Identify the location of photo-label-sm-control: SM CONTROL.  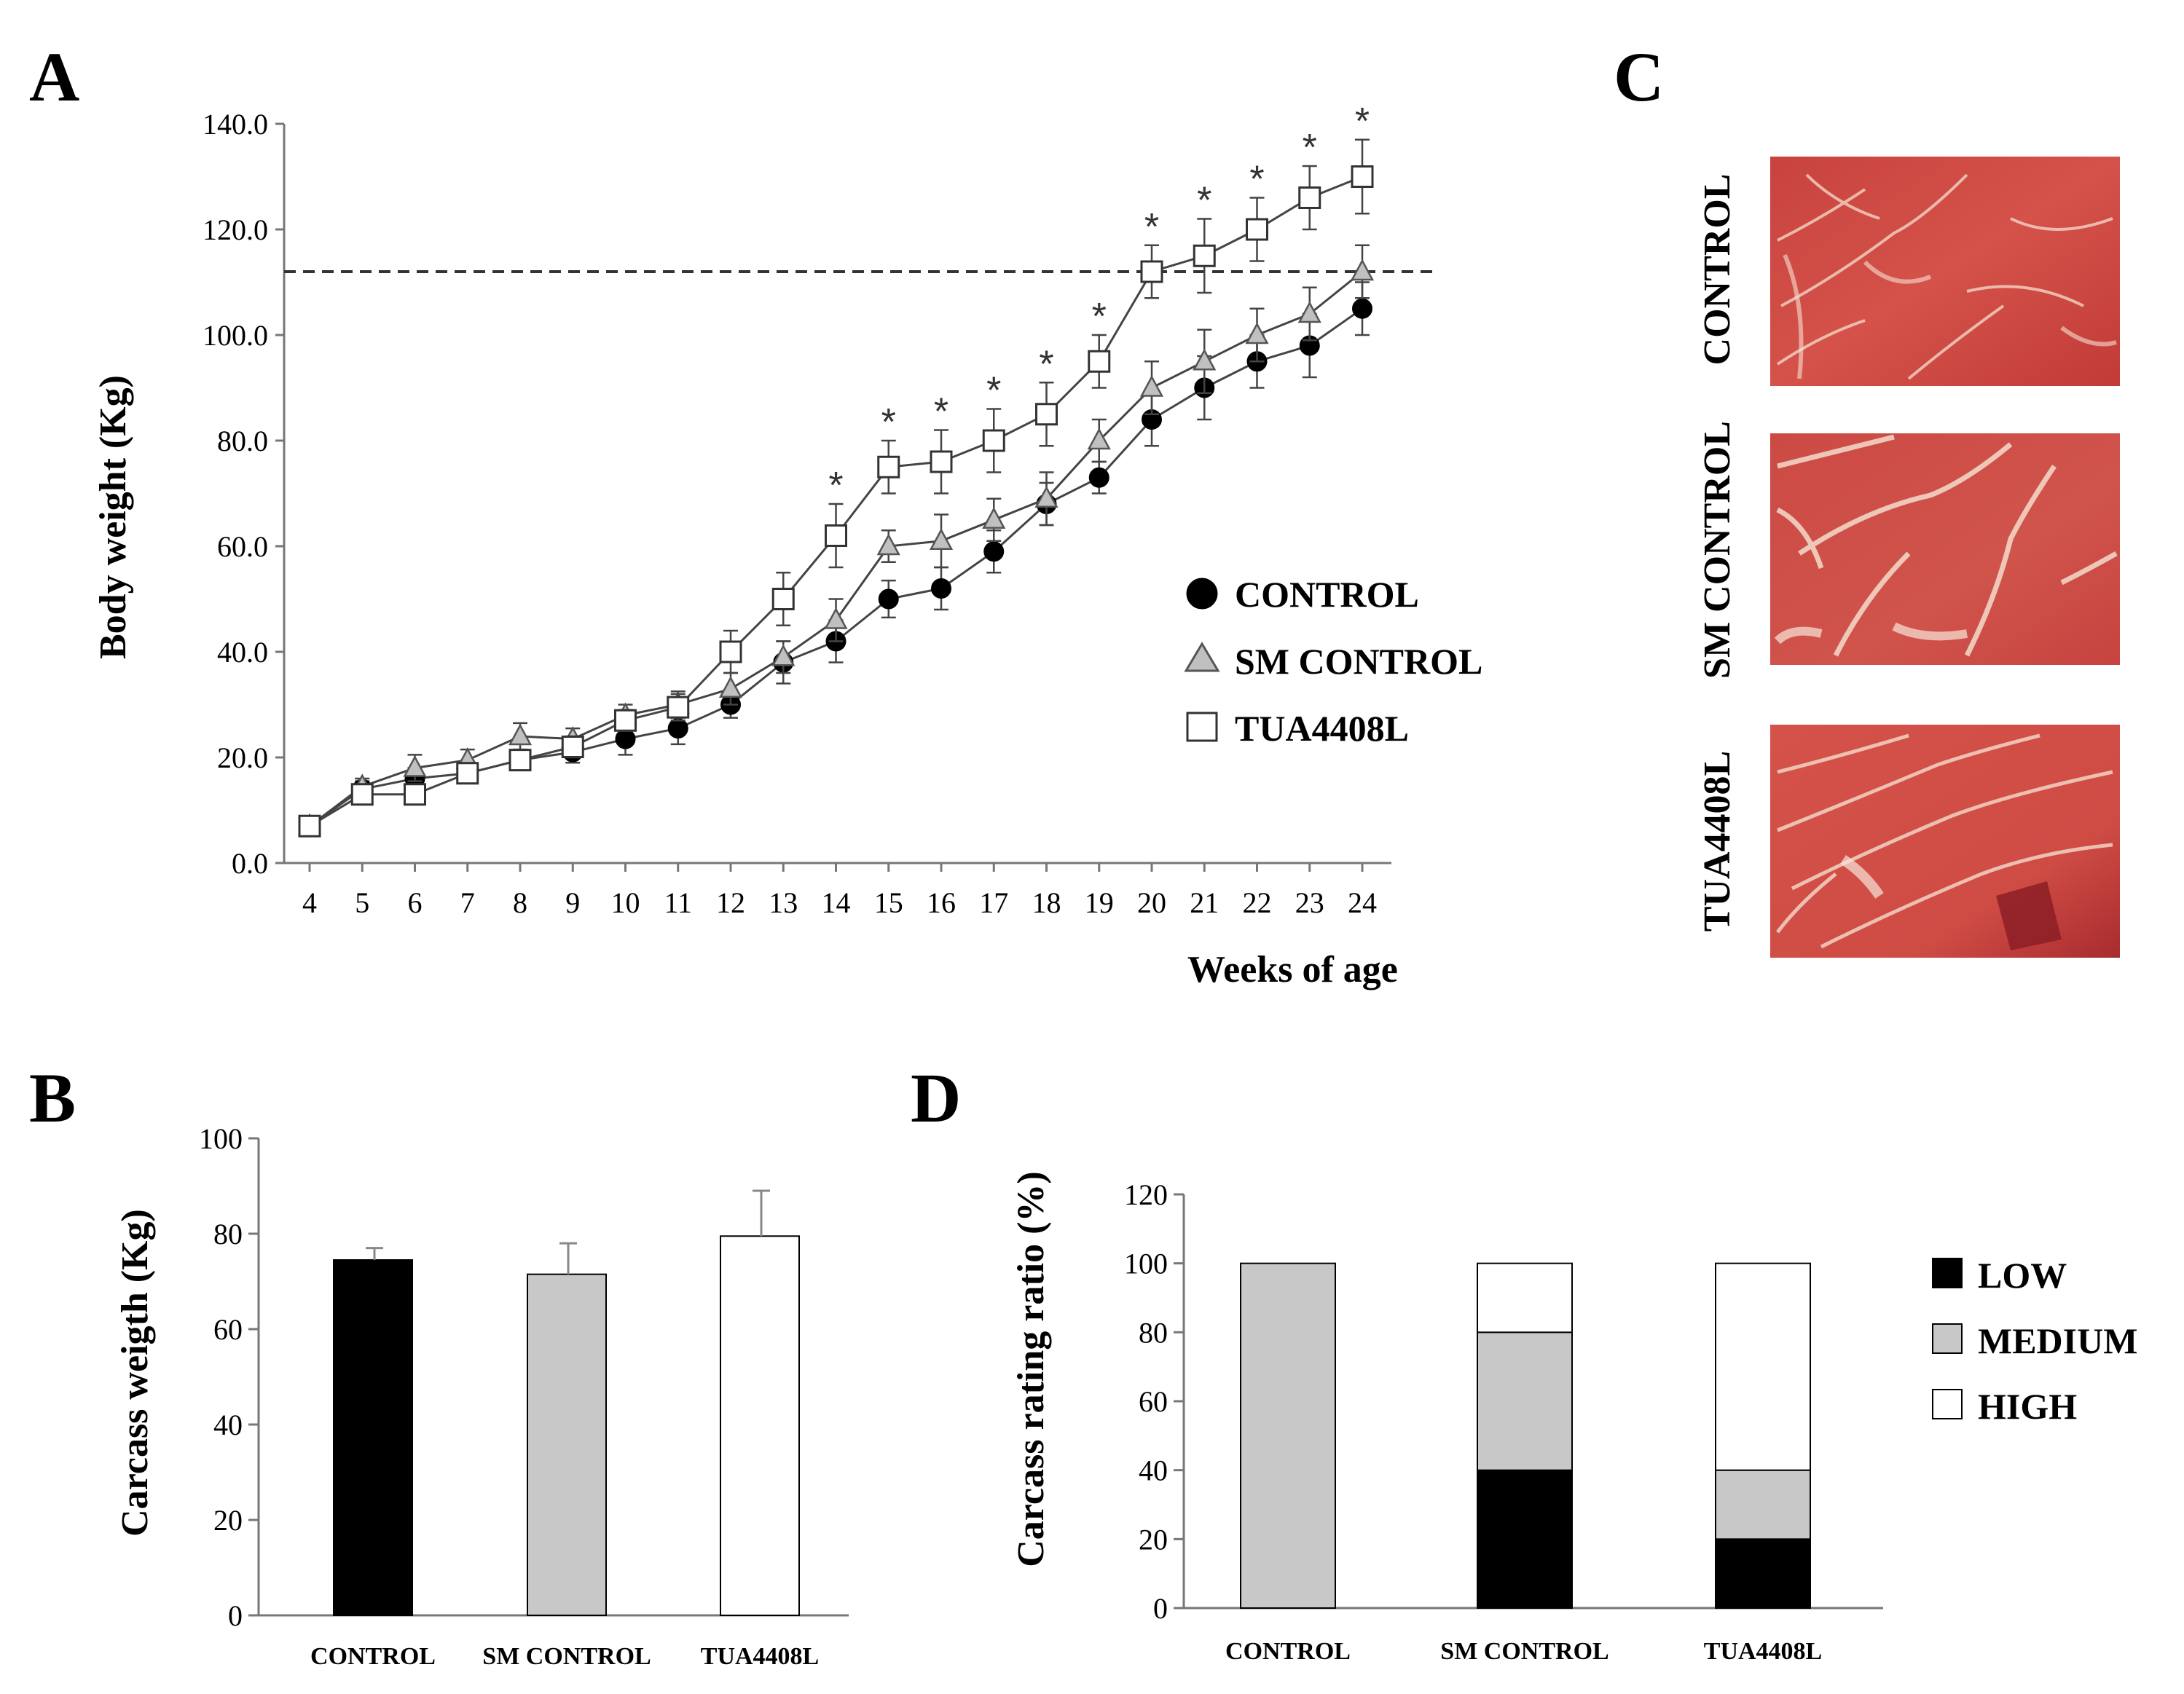
(1717, 550).